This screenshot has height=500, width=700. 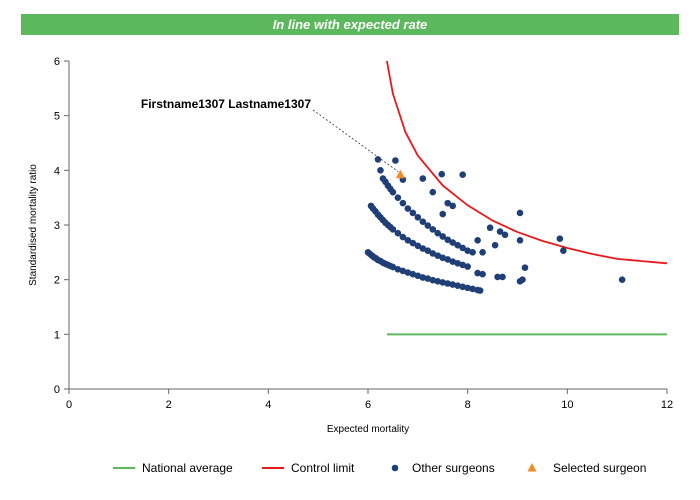 I want to click on legend-selected-surgeon-label: Selected surgeon, so click(x=599, y=468).